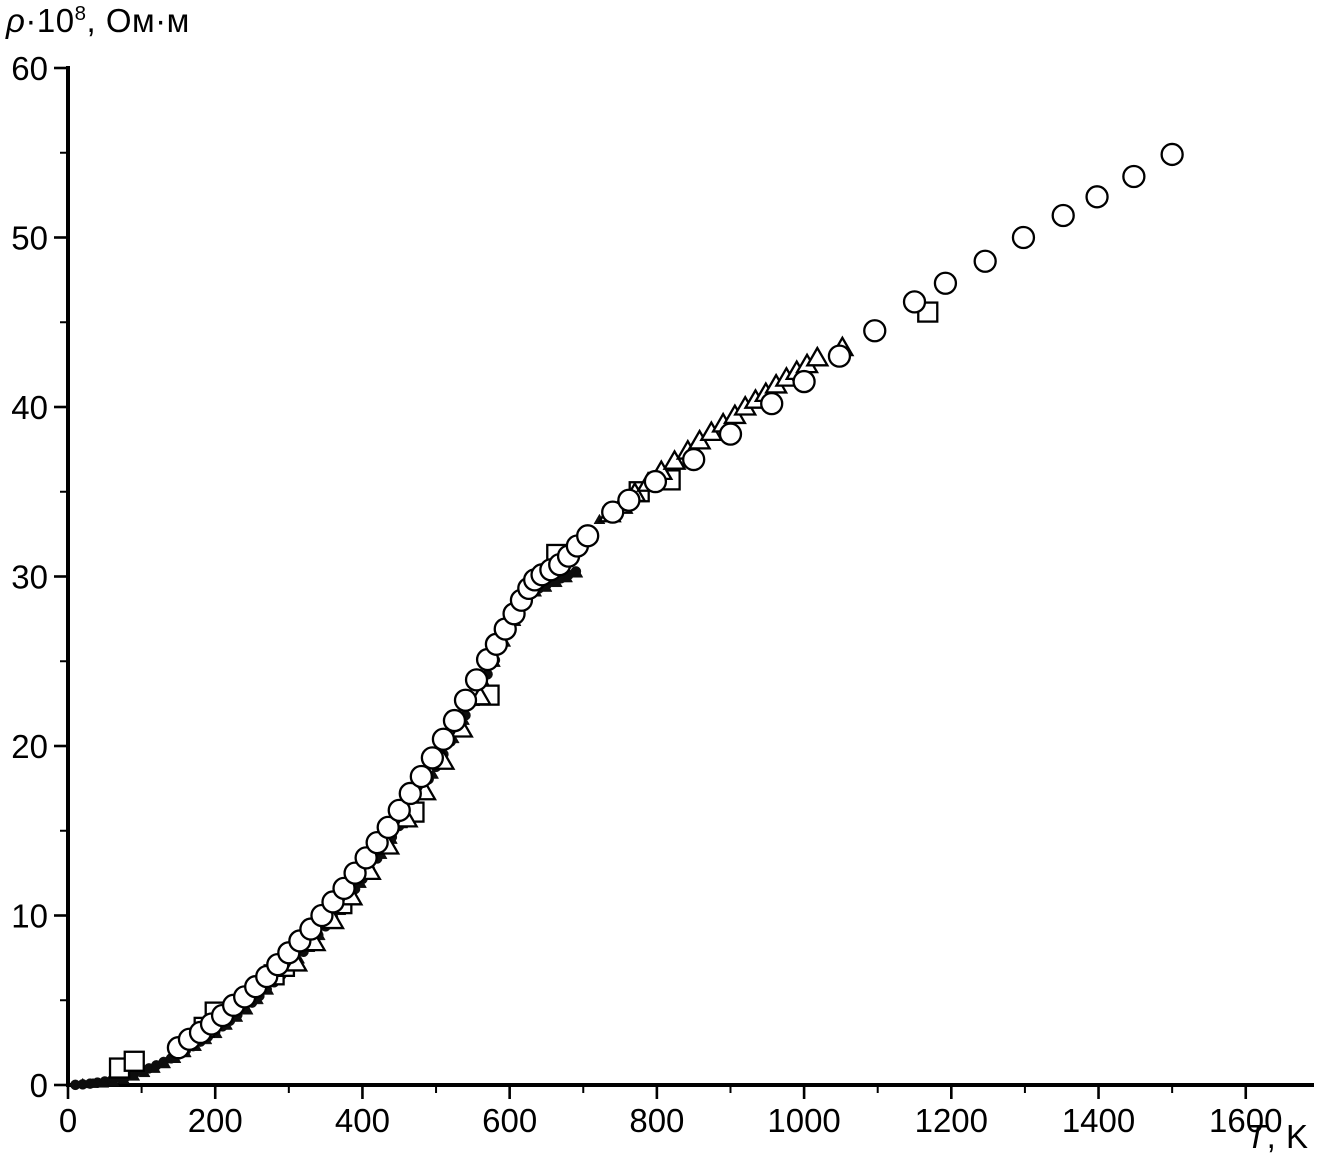 This screenshot has height=1163, width=1321. Describe the element at coordinates (509, 1120) in the screenshot. I see `svg-text: 600` at that location.